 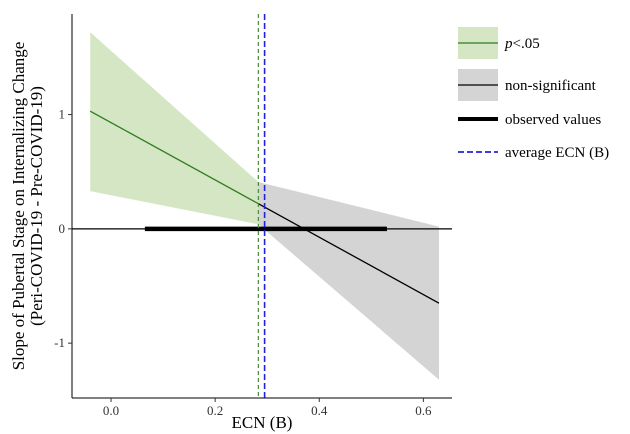 I want to click on y-tick-label: 0, so click(x=62, y=228).